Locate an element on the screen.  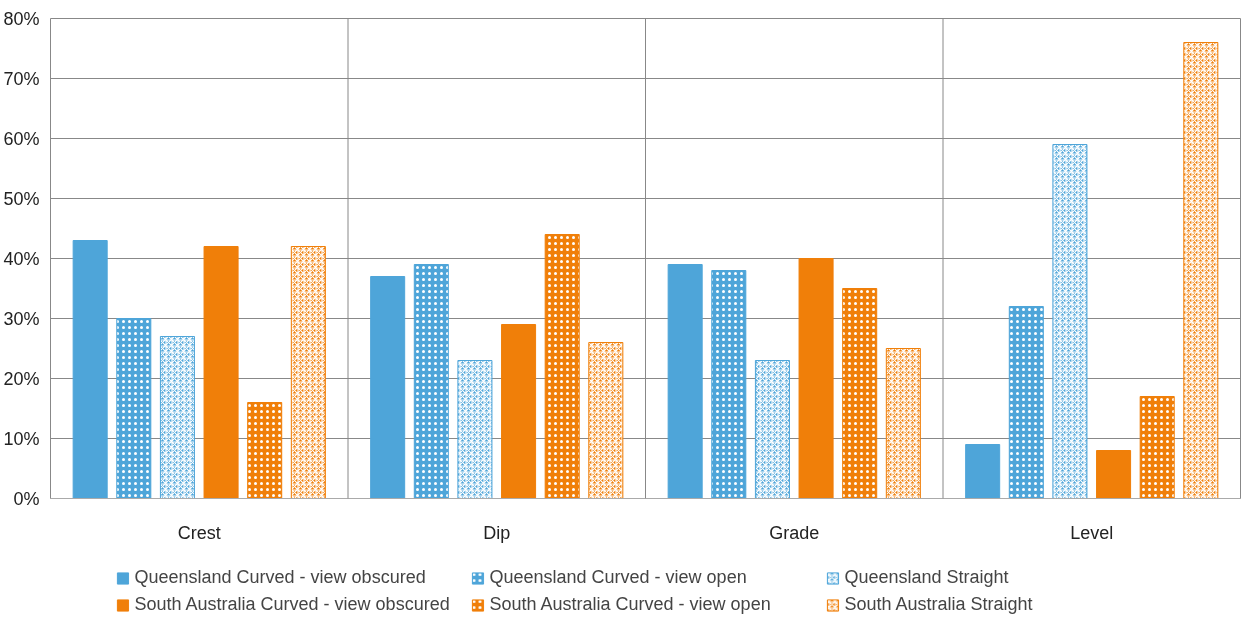
y-tick-label: 80% is located at coordinates (21, 18).